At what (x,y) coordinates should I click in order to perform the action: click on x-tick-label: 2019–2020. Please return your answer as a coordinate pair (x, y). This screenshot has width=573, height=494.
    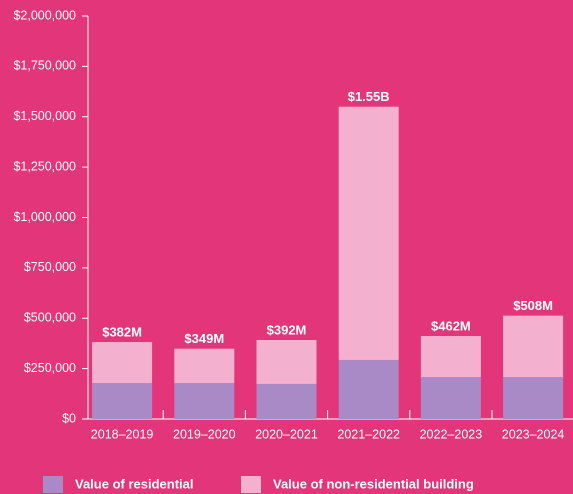
    Looking at the image, I should click on (204, 434).